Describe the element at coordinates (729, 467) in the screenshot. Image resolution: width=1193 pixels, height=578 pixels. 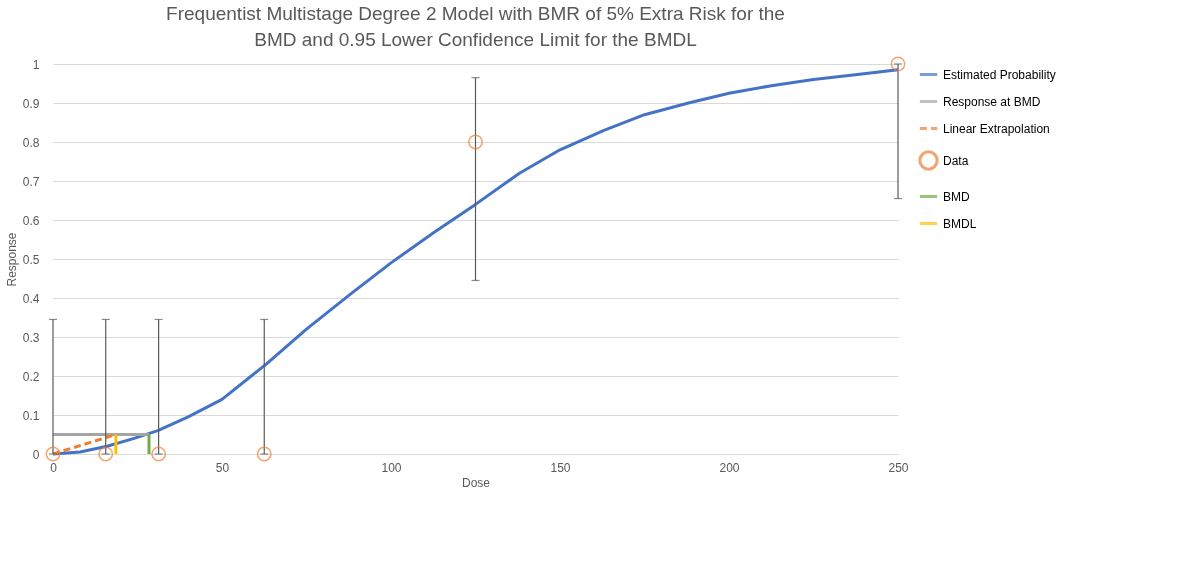
I see `x-tick-label: 200` at that location.